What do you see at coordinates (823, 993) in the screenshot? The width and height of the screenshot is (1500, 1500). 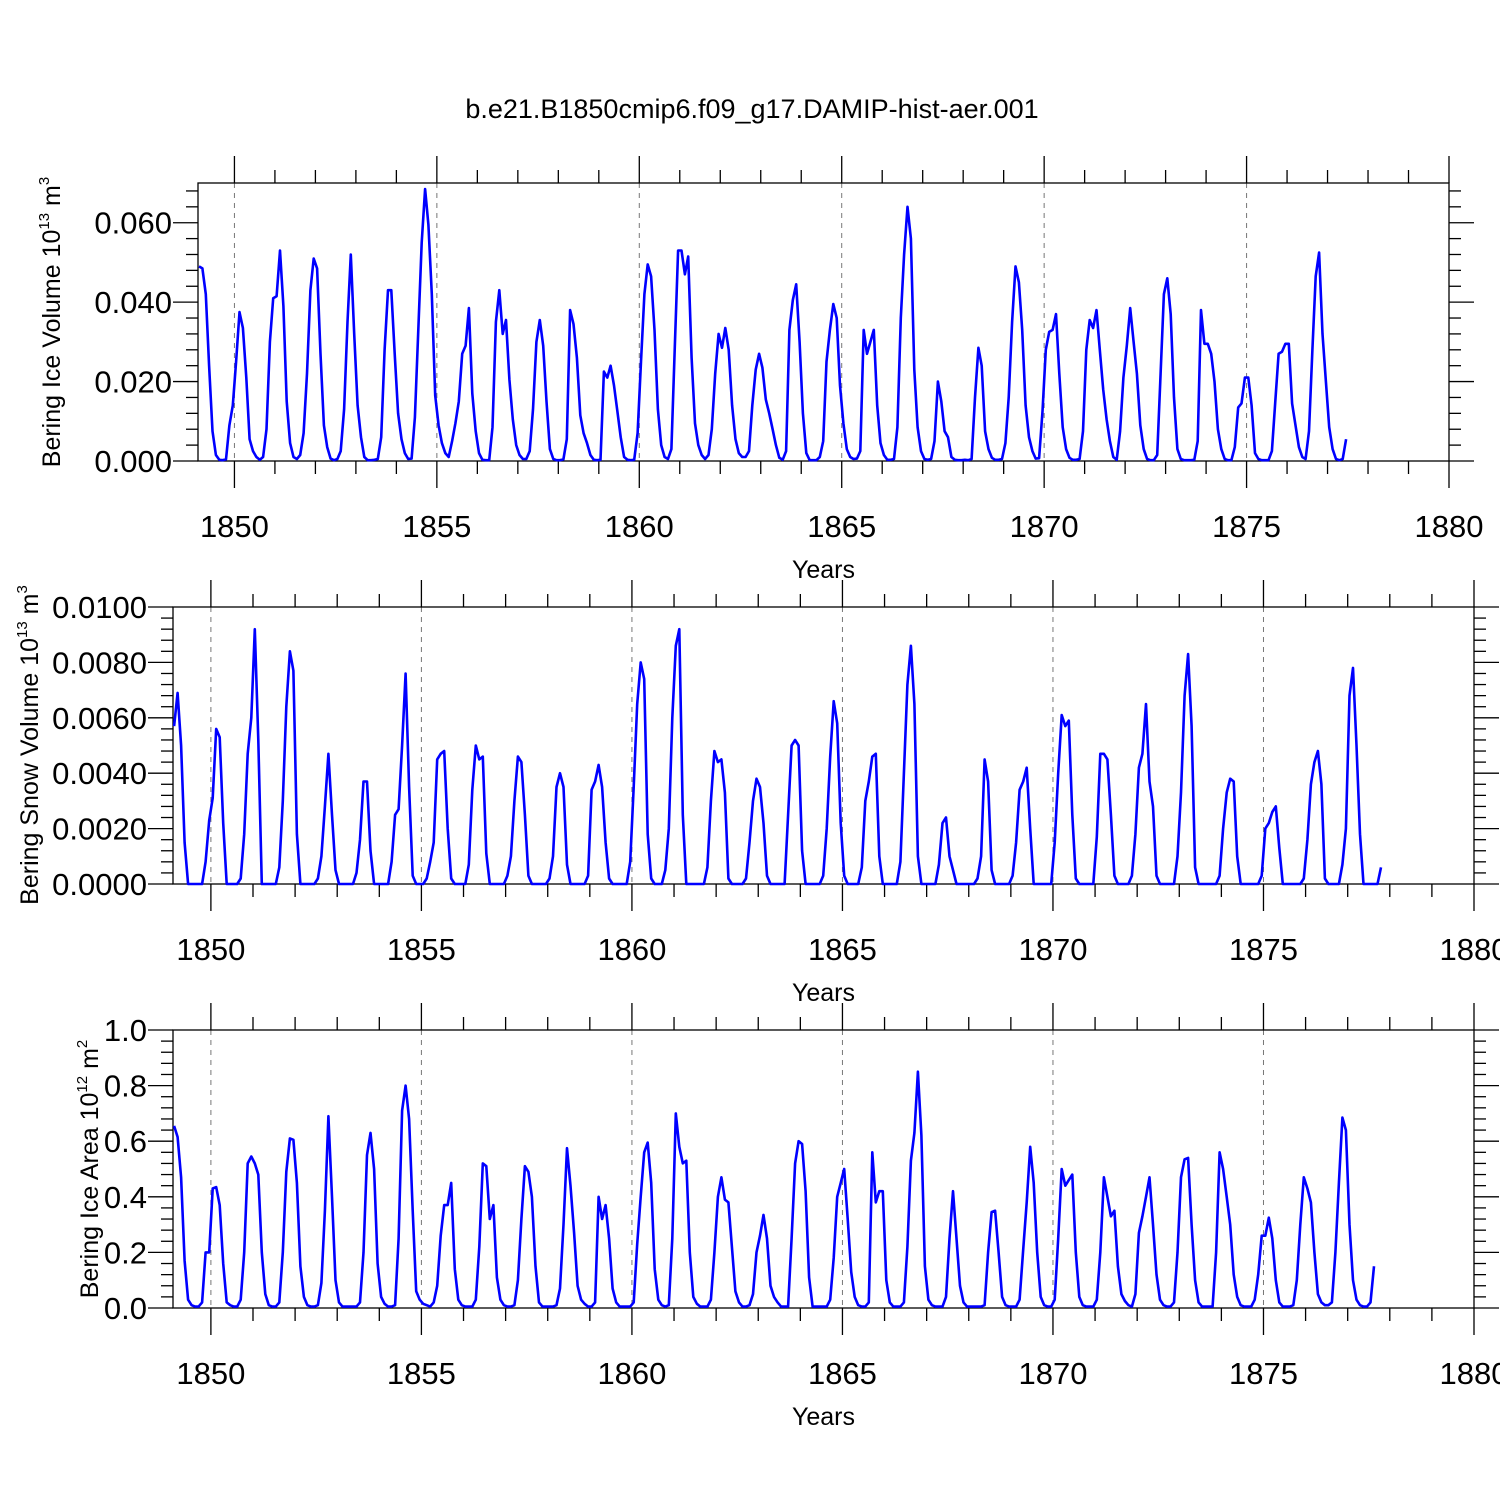 I see `snow-volume-xaxis-label: Years` at bounding box center [823, 993].